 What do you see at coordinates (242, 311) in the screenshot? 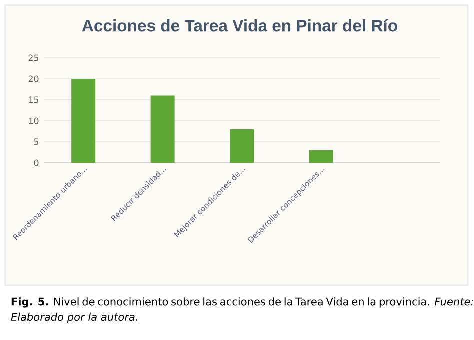
I see `text: Fig. 5. Nivel de conocimiento sobre las acciones de la Tarea Vida en la provincia. Fuente: Elaborado por la autora.` at bounding box center [242, 311].